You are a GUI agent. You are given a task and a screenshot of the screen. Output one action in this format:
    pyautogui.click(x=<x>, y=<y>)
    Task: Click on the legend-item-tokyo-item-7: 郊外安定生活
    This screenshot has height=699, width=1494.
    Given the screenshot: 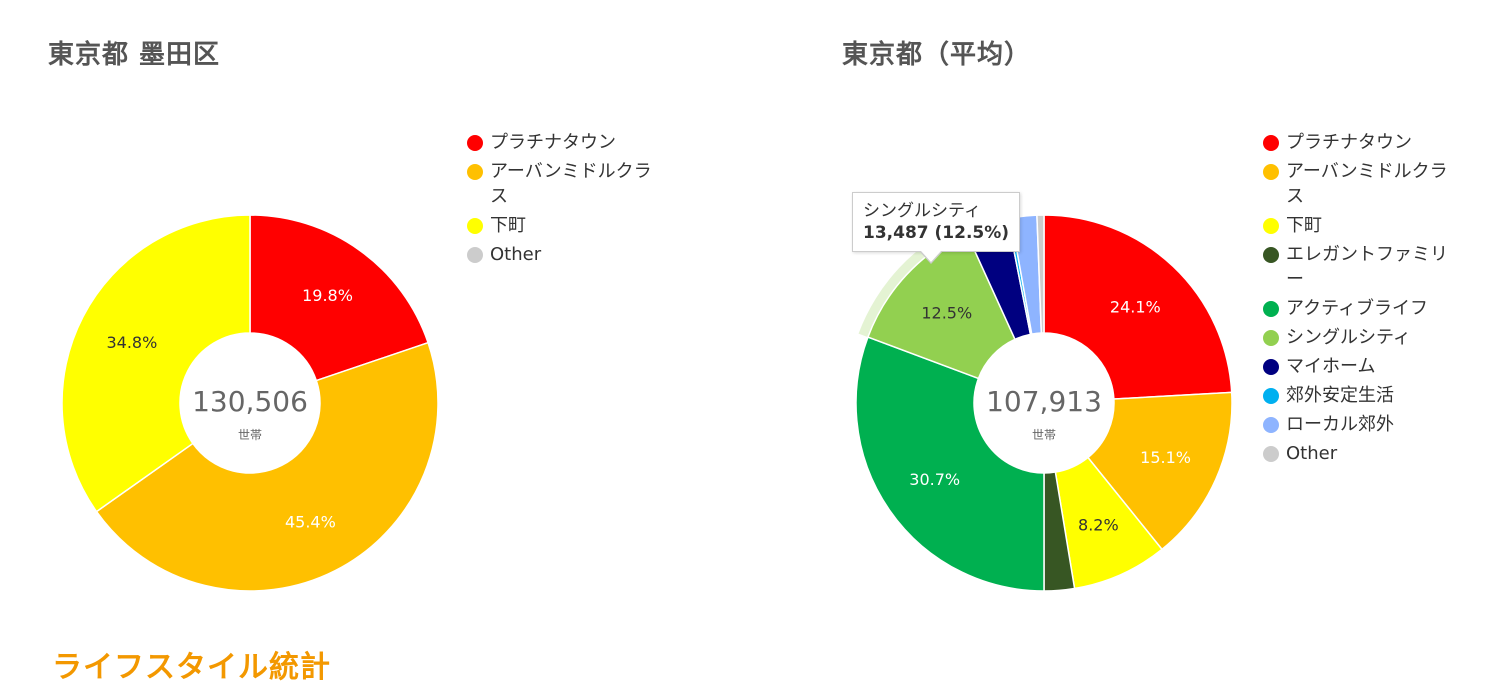 What is the action you would take?
    pyautogui.click(x=1362, y=395)
    